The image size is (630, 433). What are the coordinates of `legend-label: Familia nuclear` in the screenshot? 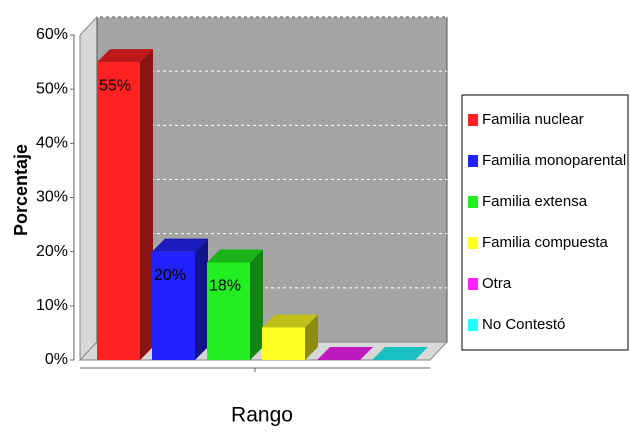 It's located at (533, 119).